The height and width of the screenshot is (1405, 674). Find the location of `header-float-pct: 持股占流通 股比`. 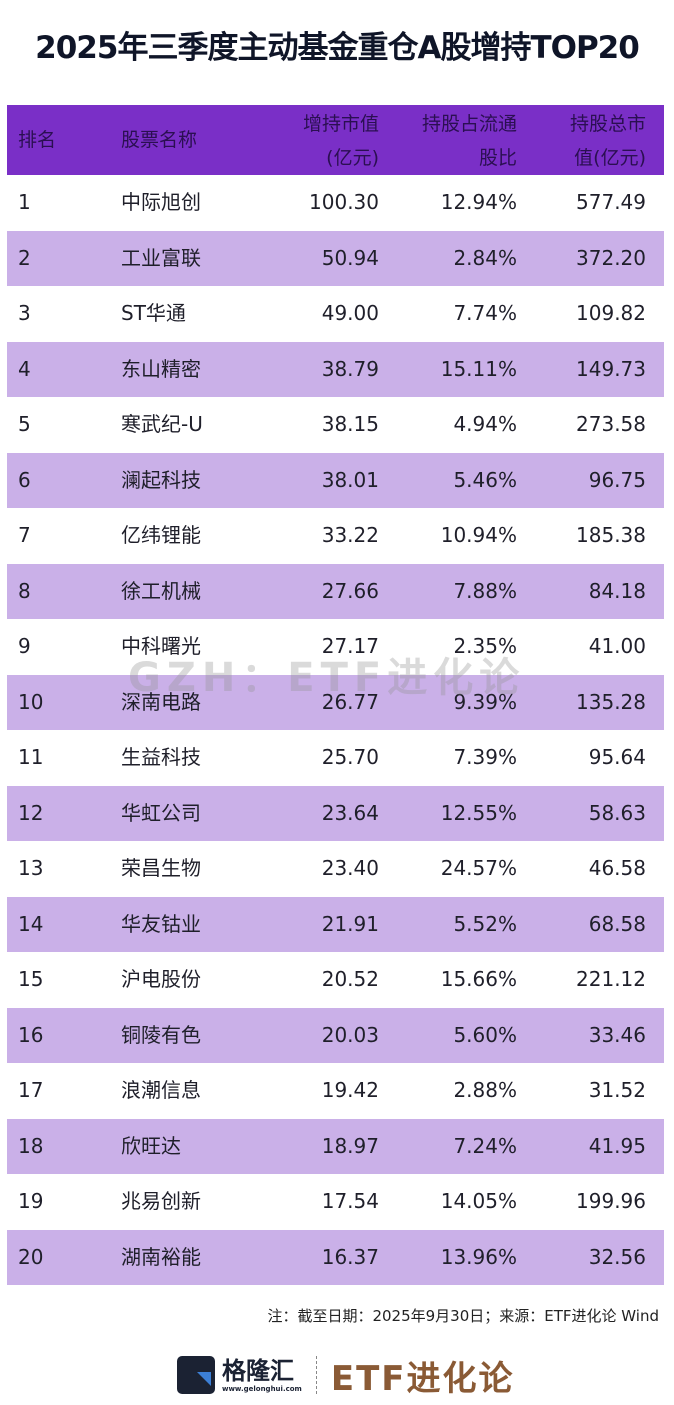

header-float-pct: 持股占流通 股比 is located at coordinates (469, 141).